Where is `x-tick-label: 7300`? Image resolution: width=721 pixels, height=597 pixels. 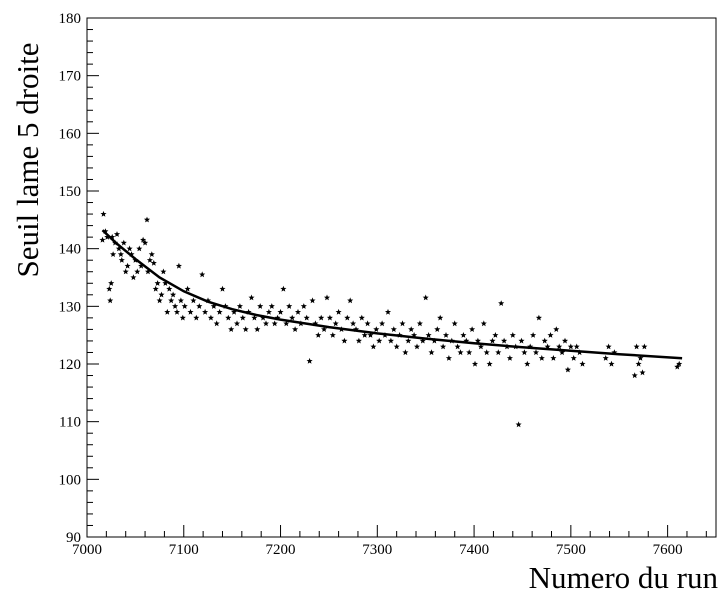 x-tick-label: 7300 is located at coordinates (377, 550).